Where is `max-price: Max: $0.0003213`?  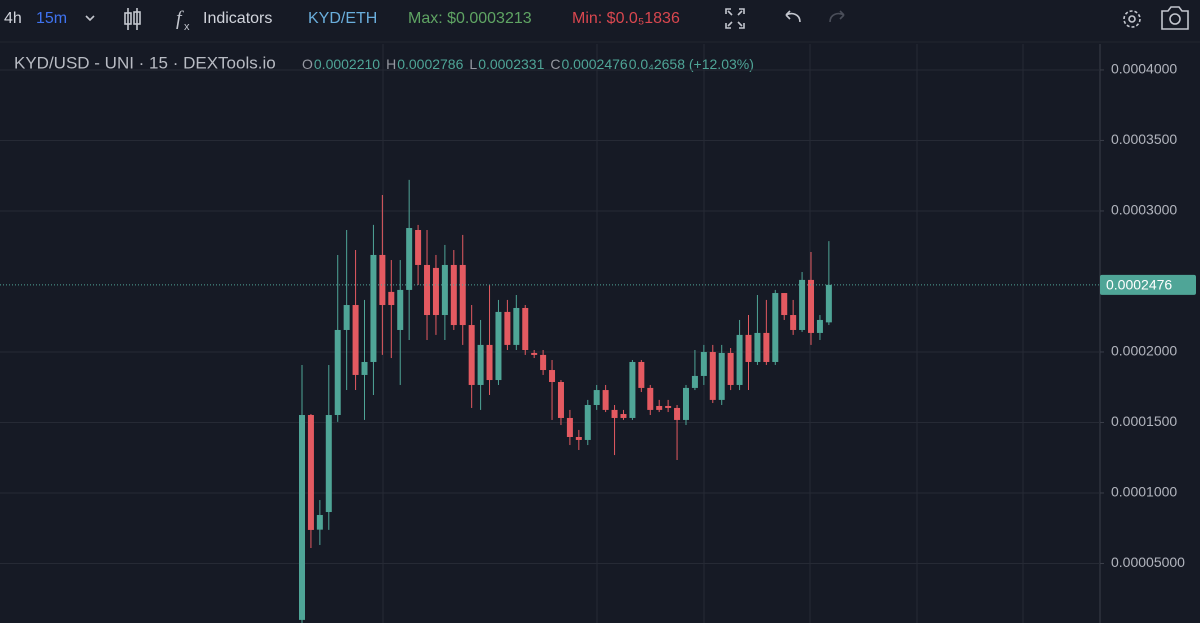 max-price: Max: $0.0003213 is located at coordinates (470, 18).